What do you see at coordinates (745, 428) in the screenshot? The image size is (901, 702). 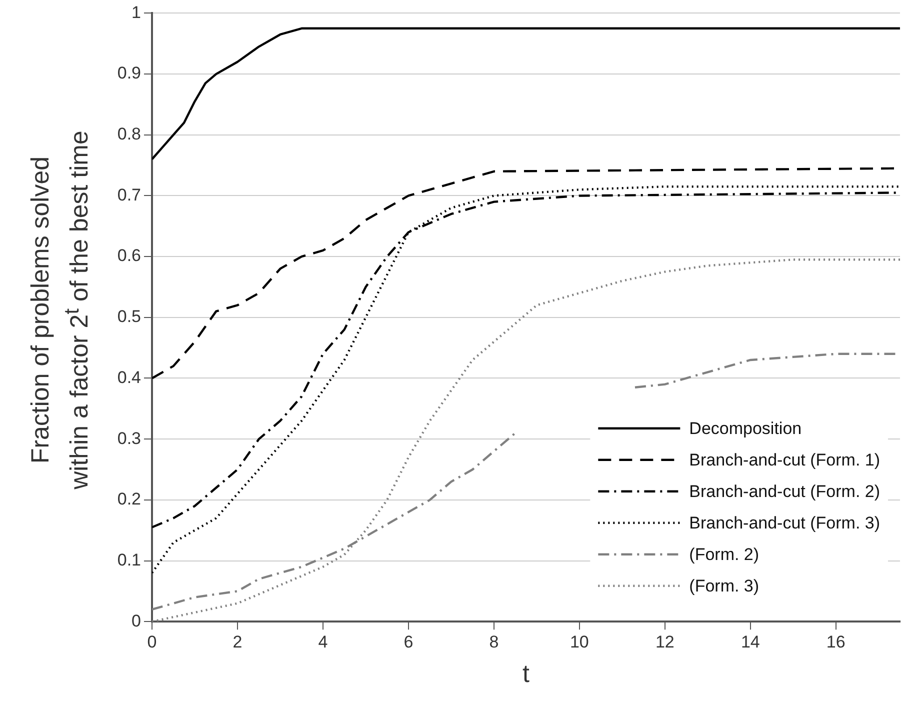 I see `legend-label: Decomposition` at bounding box center [745, 428].